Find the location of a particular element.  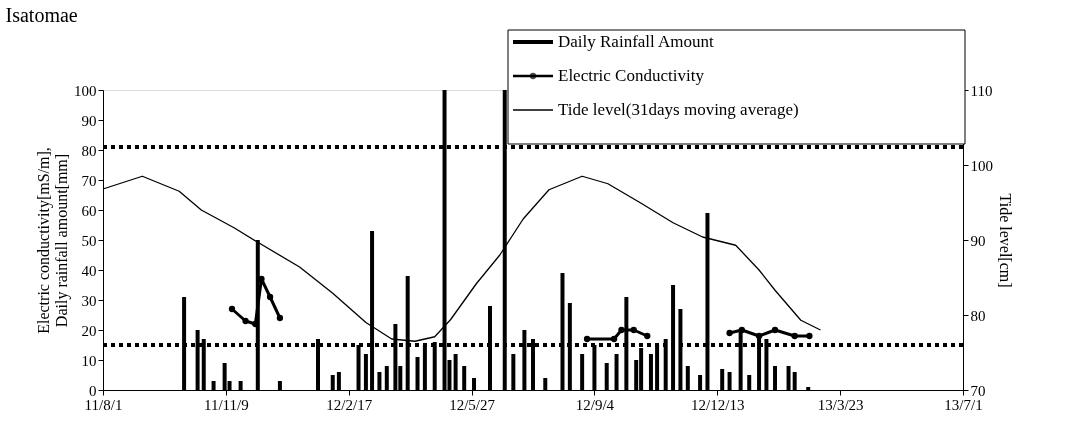

y-tick-label: 90 is located at coordinates (89, 120).